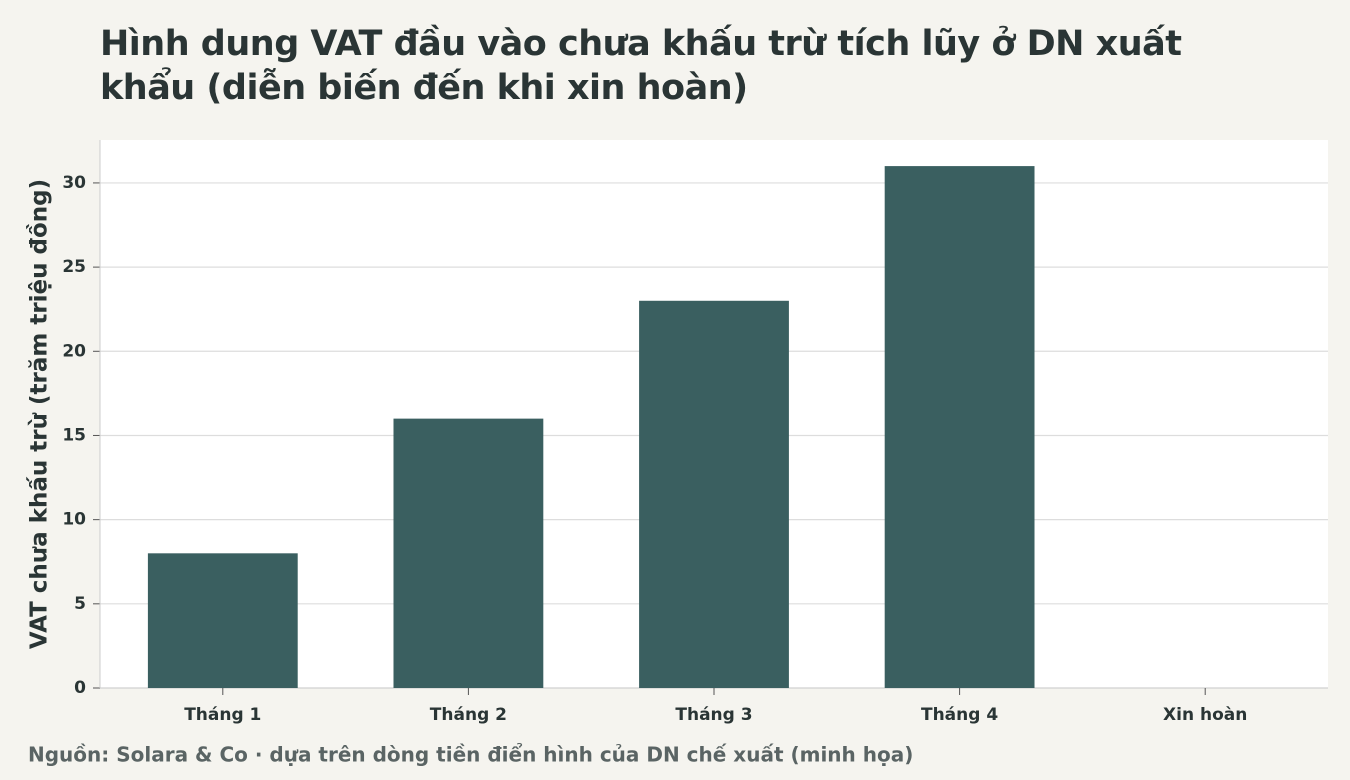  Describe the element at coordinates (74, 520) in the screenshot. I see `y-tick-label: 10` at that location.